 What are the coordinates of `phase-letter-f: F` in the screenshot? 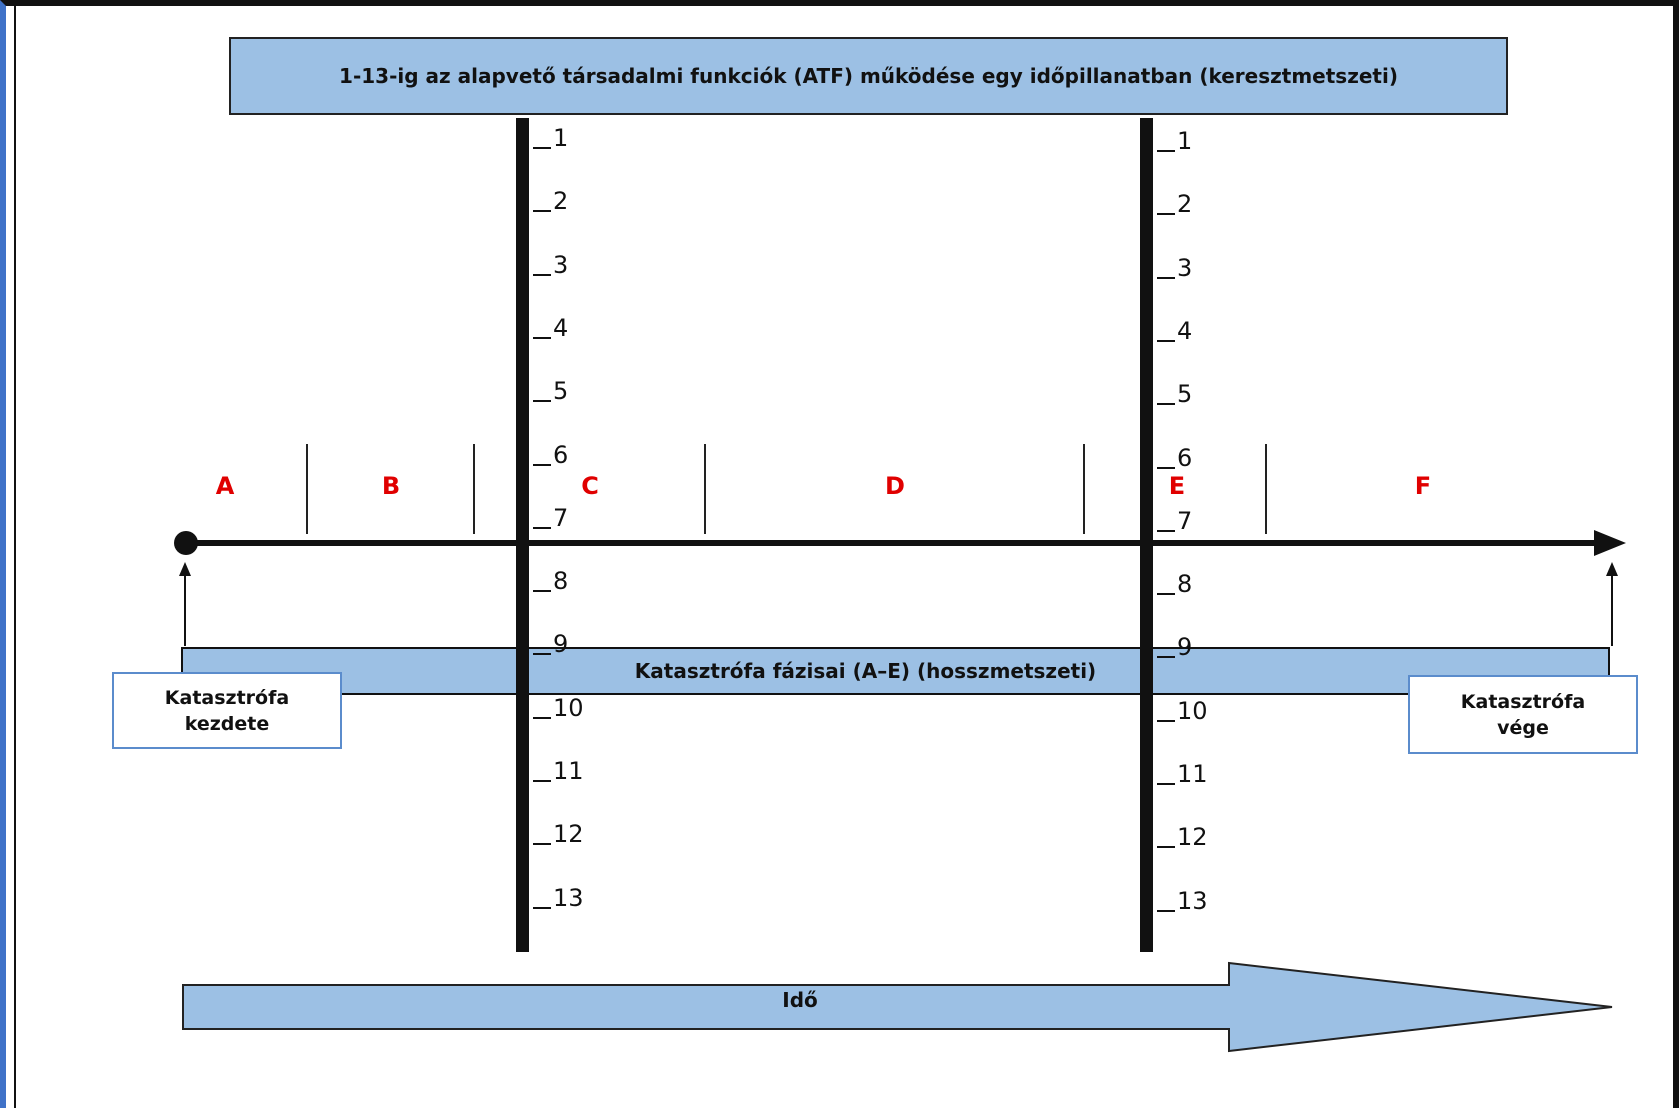 It's located at (1423, 486).